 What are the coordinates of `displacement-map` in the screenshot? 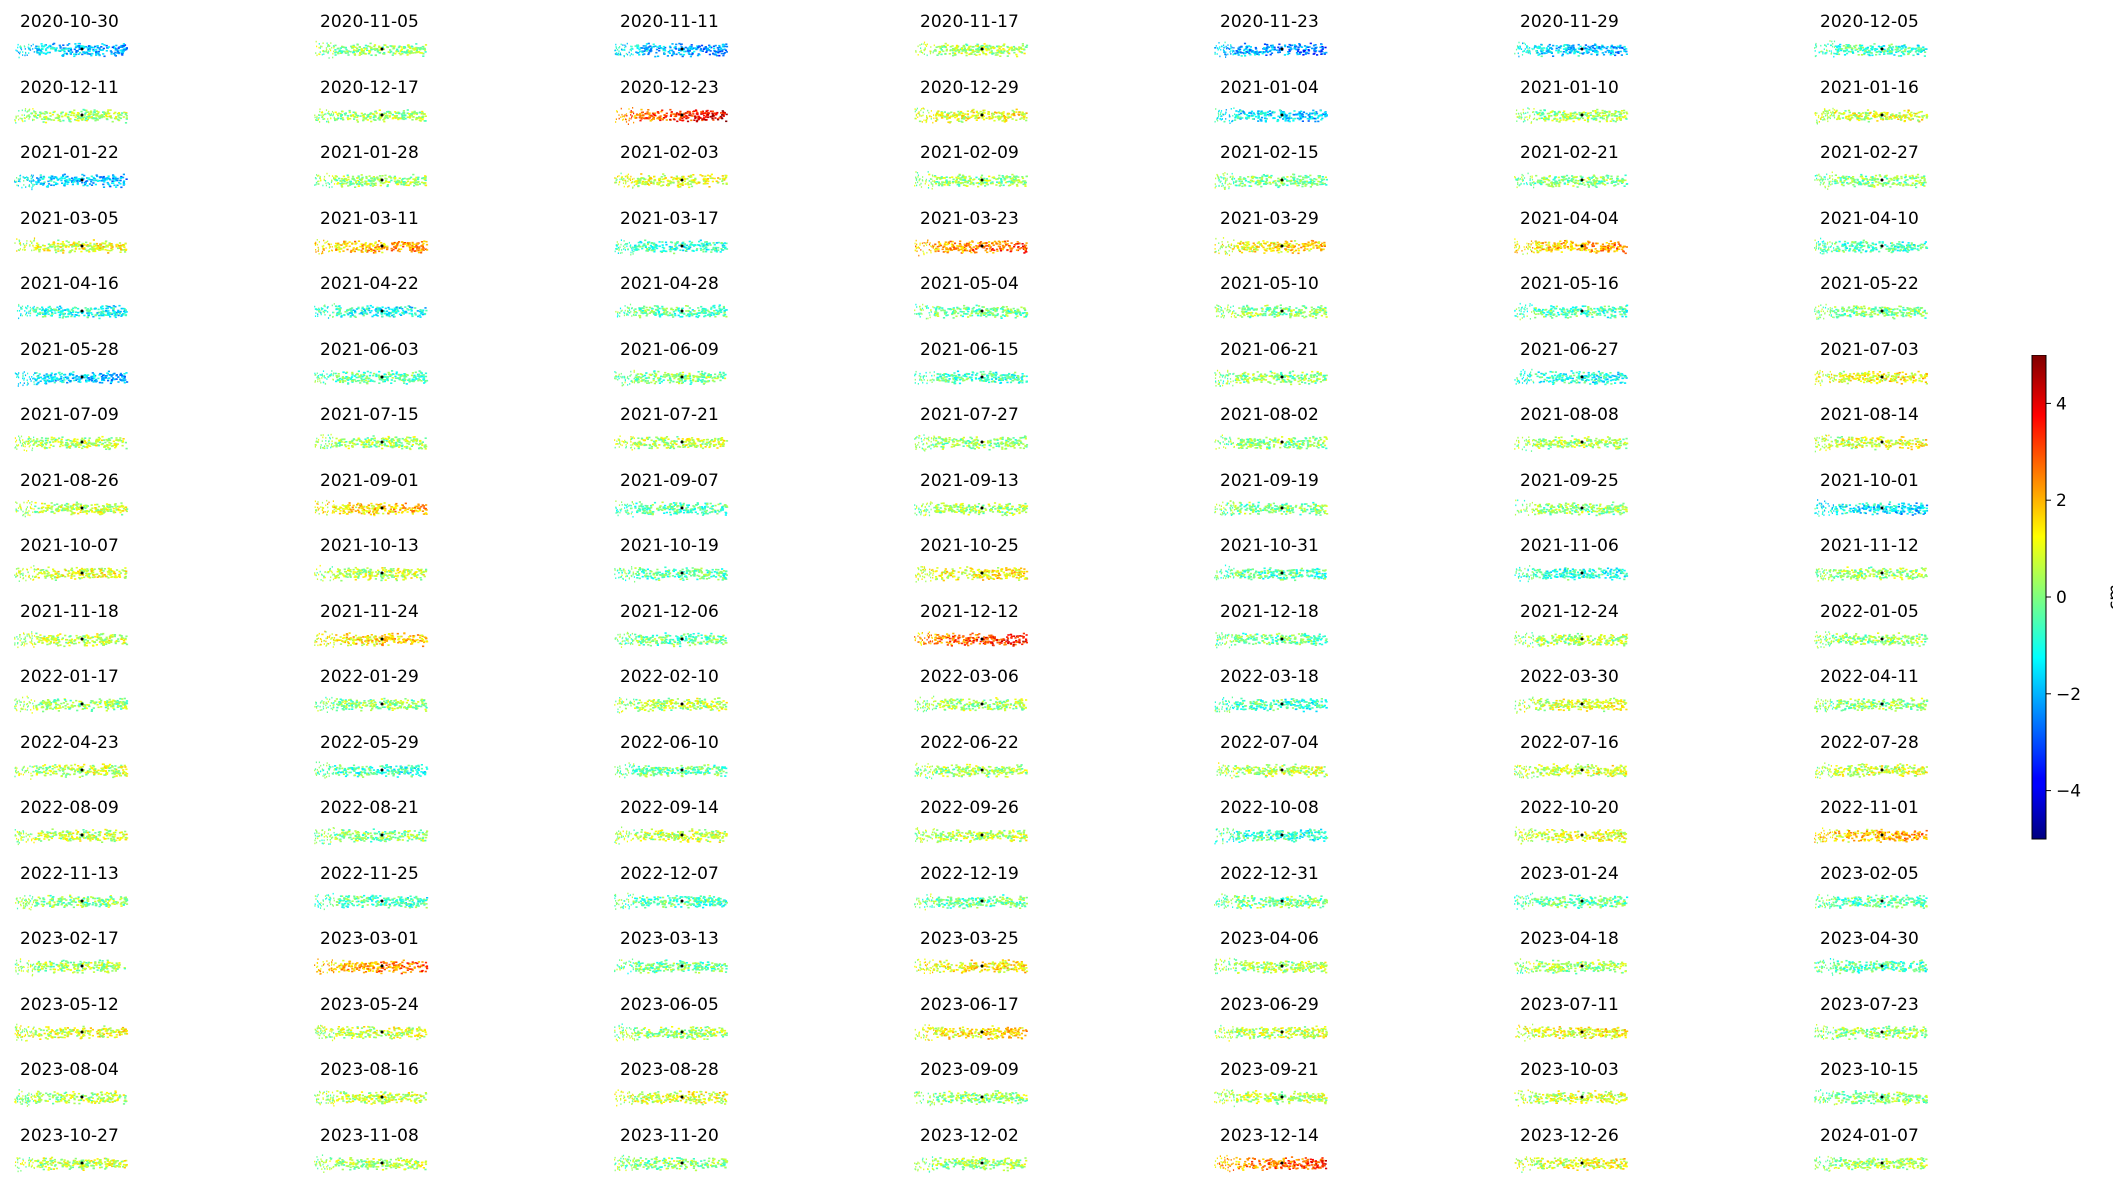 It's located at (1271, 115).